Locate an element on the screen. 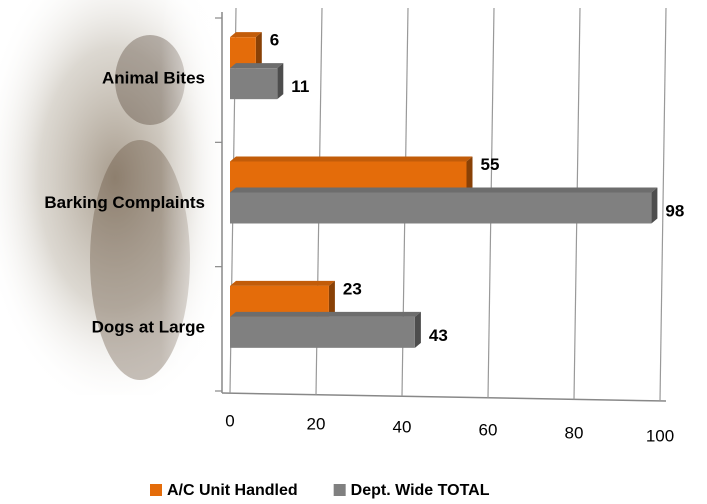 The image size is (707, 504). category-label: Animal Bites is located at coordinates (153, 78).